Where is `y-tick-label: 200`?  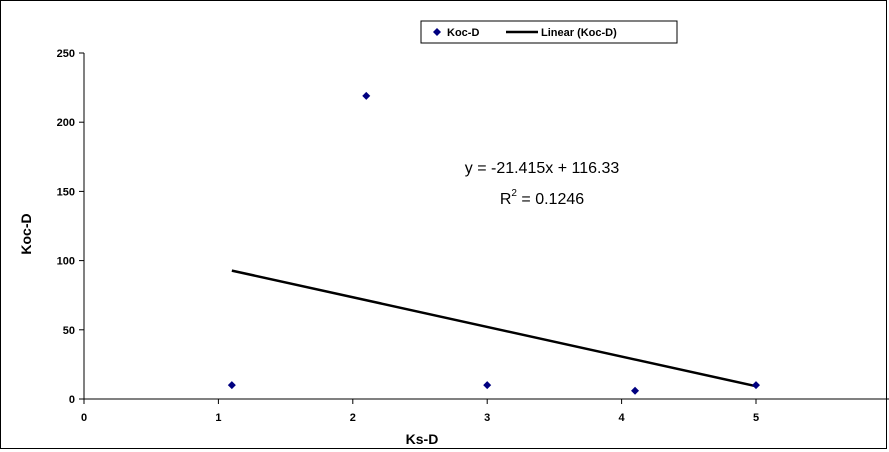
y-tick-label: 200 is located at coordinates (66, 123).